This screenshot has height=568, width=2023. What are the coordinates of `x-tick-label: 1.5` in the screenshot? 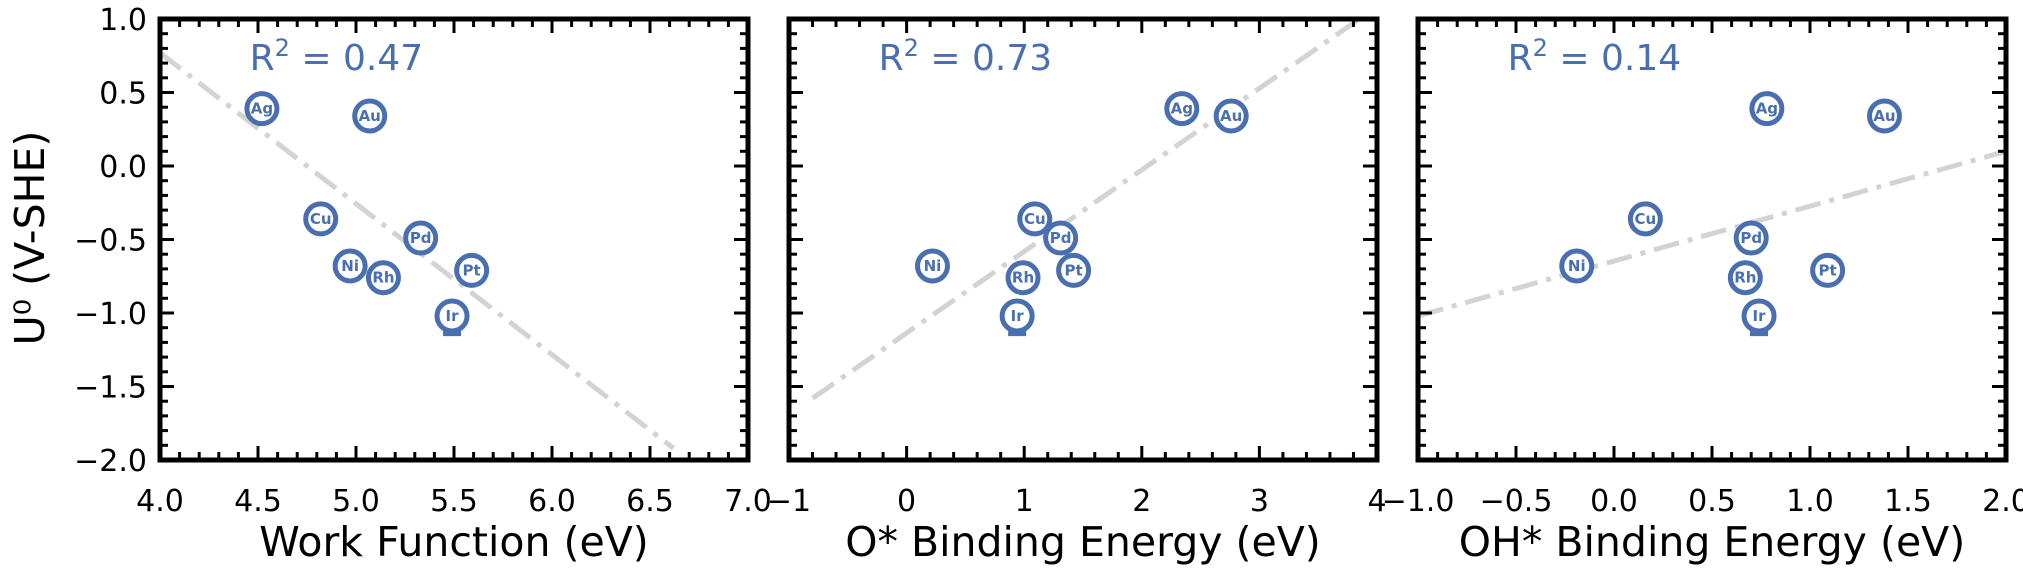 It's located at (1908, 501).